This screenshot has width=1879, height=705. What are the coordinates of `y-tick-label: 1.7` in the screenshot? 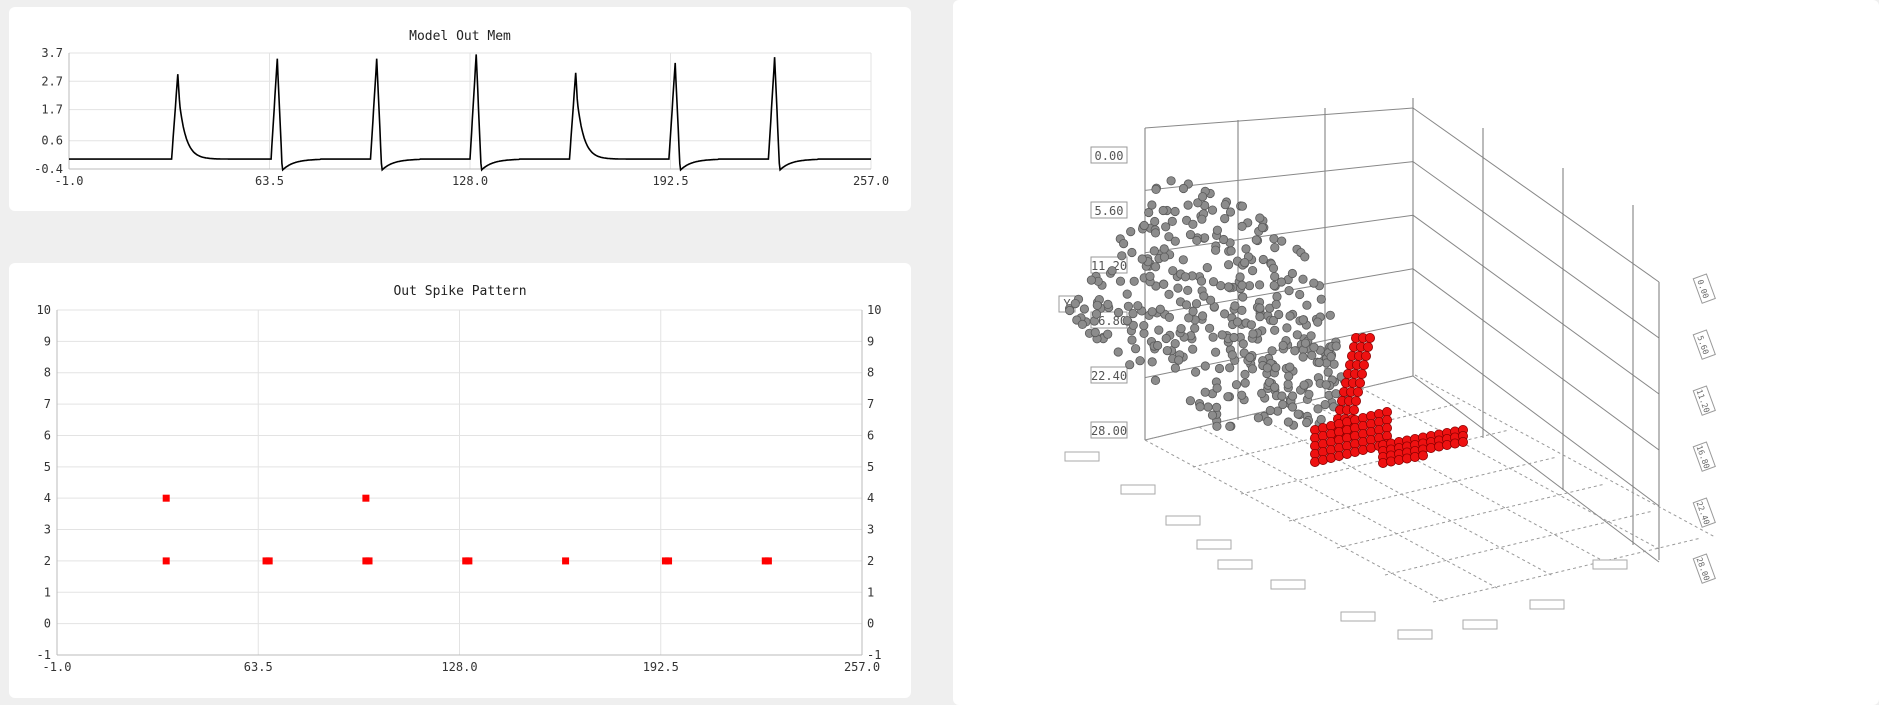 It's located at (52, 110).